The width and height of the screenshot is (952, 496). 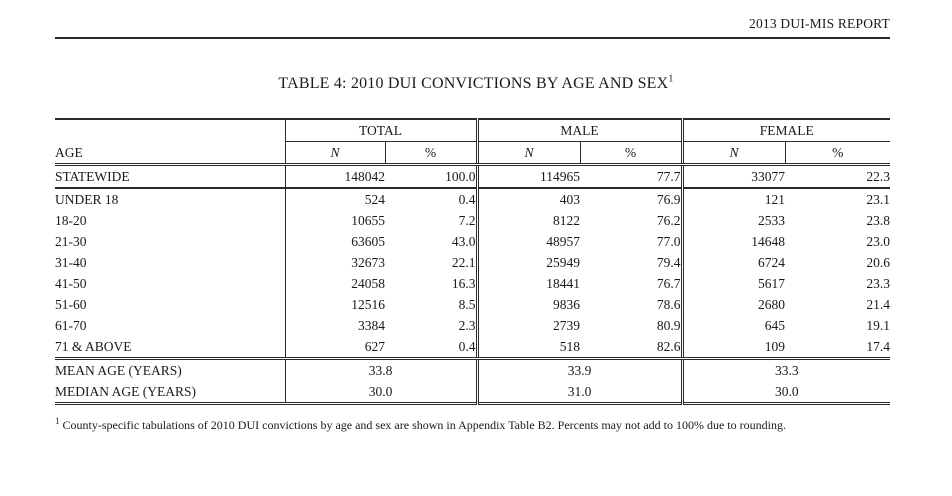 I want to click on cell-female-mean: 33.3, so click(x=785, y=369).